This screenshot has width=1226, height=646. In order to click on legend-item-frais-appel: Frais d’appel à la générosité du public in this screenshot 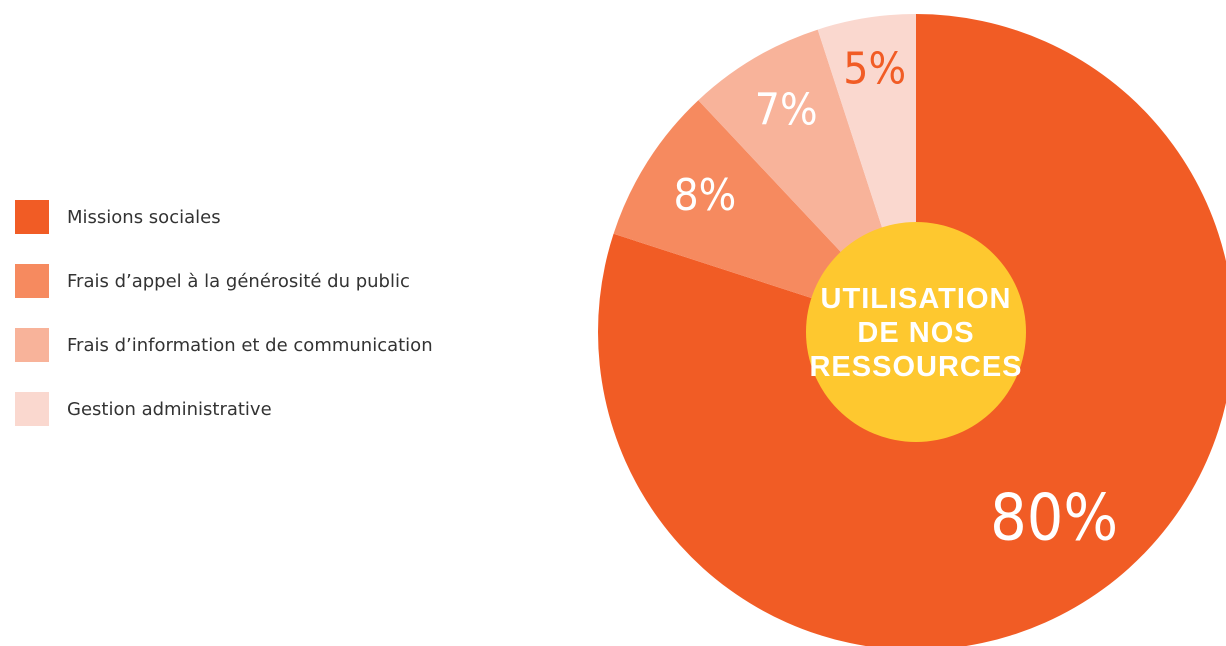, I will do `click(224, 281)`.